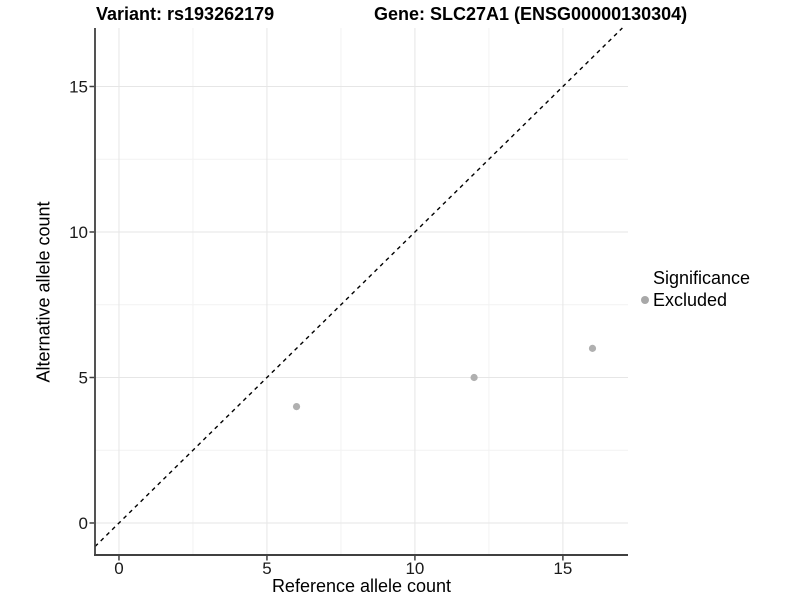 Image resolution: width=800 pixels, height=600 pixels. What do you see at coordinates (83, 377) in the screenshot?
I see `y-tick-label: 5` at bounding box center [83, 377].